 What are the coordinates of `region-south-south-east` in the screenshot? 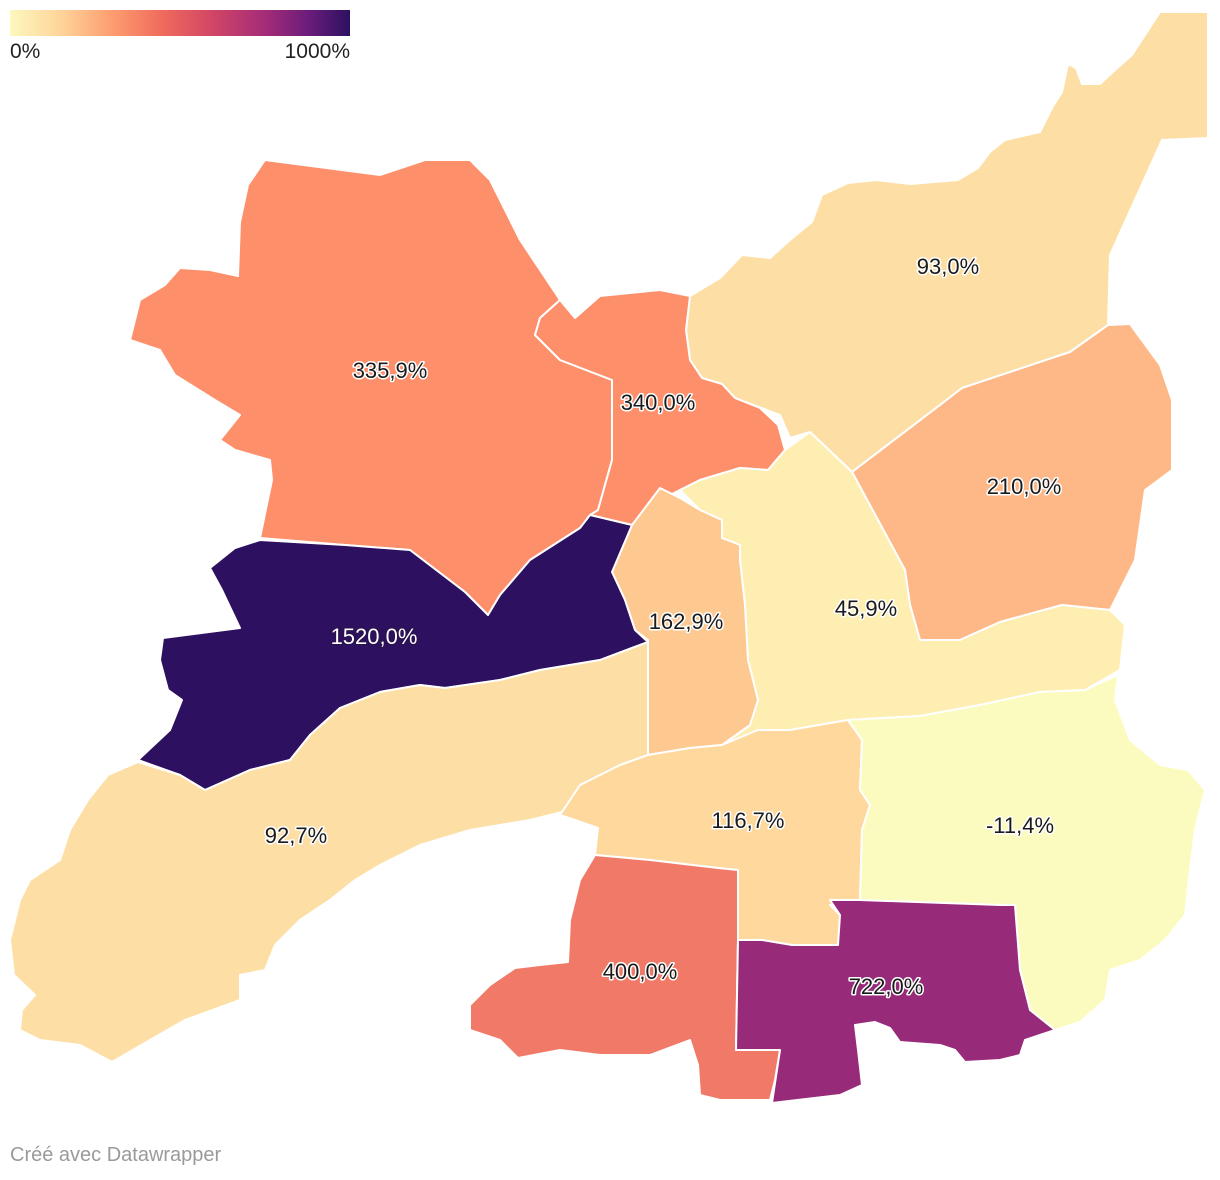 It's located at (895, 1001).